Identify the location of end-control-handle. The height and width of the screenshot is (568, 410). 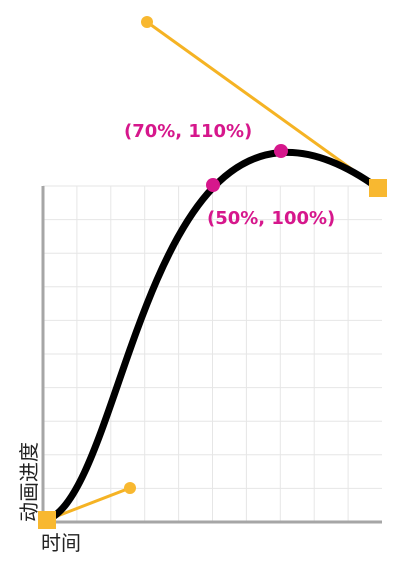
(147, 22).